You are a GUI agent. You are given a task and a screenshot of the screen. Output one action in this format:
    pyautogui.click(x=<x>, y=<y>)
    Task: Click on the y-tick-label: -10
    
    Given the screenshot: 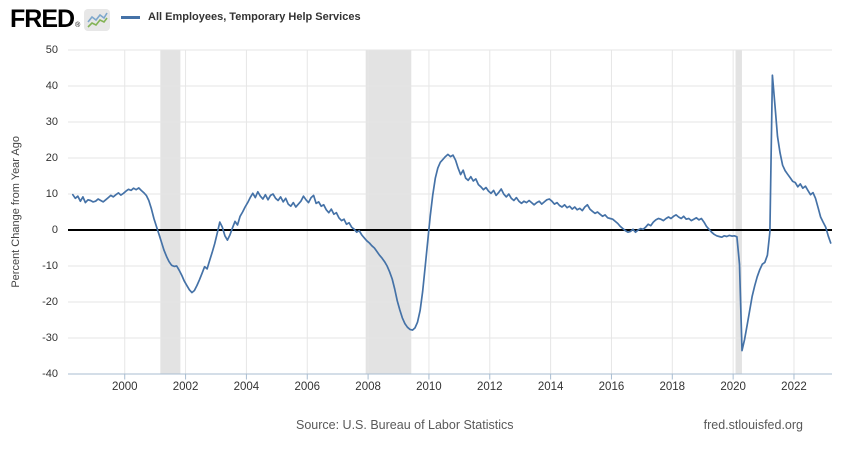 What is the action you would take?
    pyautogui.click(x=50, y=265)
    